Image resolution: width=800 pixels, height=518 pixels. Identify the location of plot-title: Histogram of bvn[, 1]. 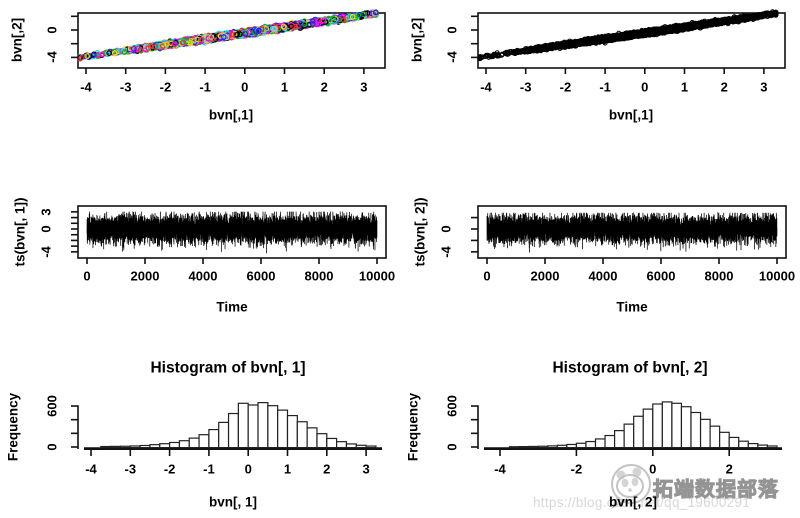
(228, 368).